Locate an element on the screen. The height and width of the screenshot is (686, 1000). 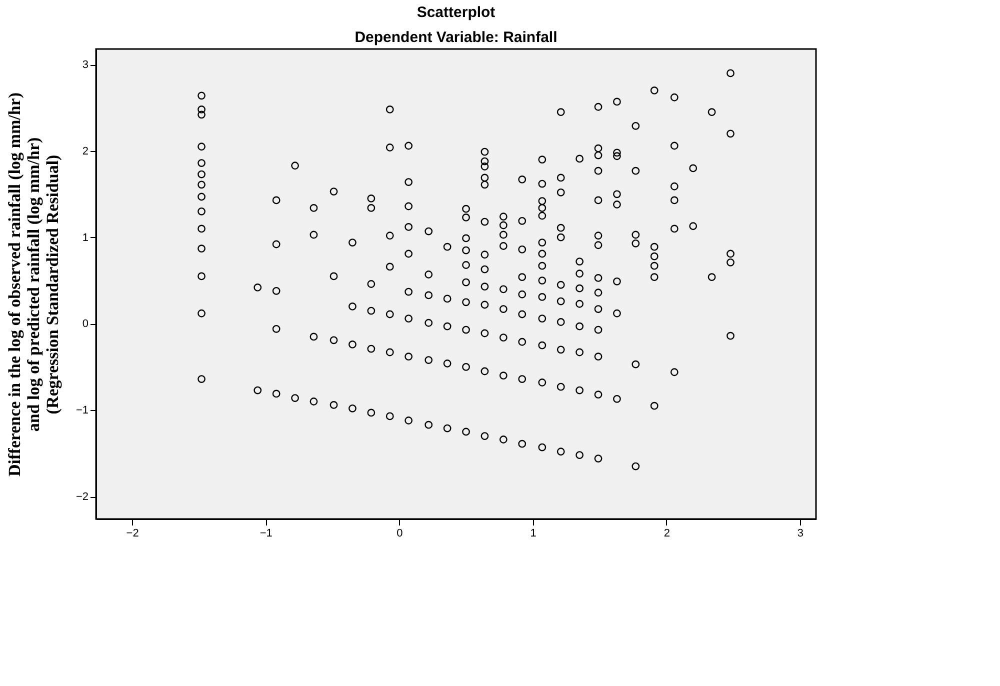
x-tick-label: −1 is located at coordinates (266, 534).